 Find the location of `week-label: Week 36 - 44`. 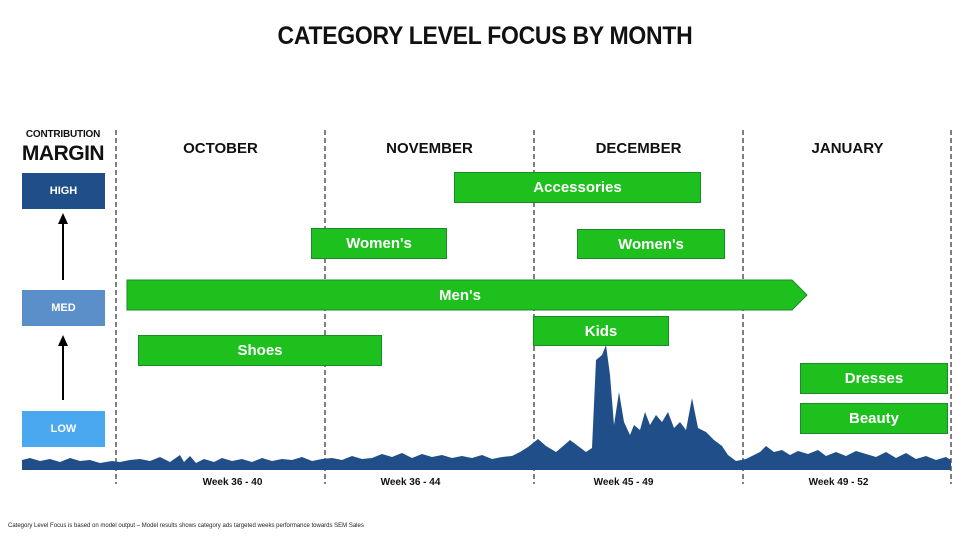

week-label: Week 36 - 44 is located at coordinates (410, 482).